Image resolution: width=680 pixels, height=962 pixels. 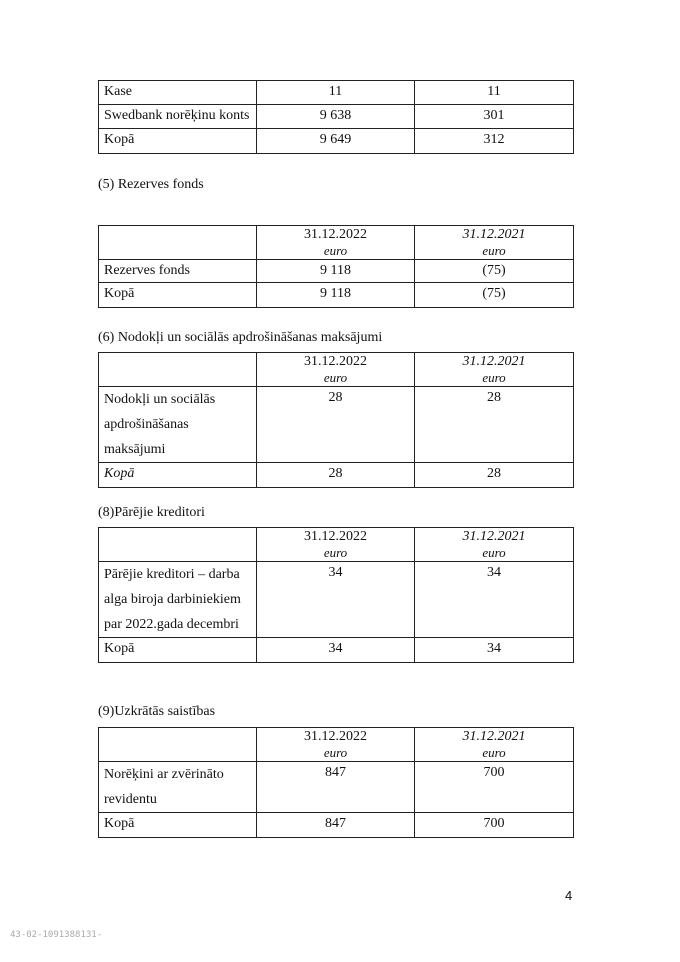 I want to click on row-label: Kase, so click(x=177, y=92).